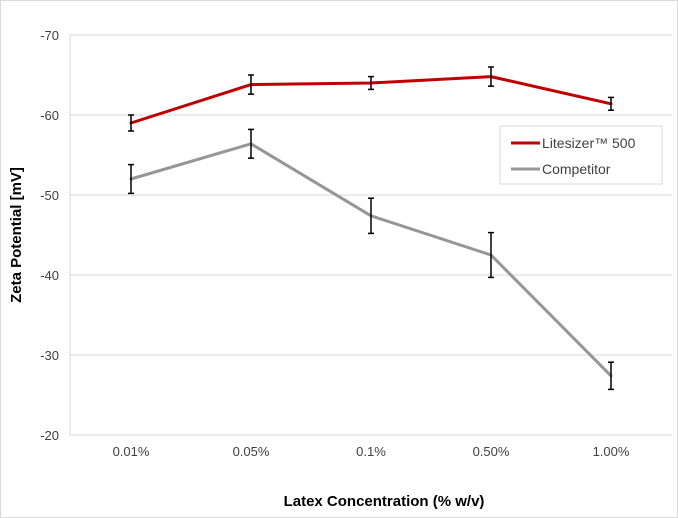 This screenshot has width=678, height=518. I want to click on x-tick-label: 0.50%, so click(491, 451).